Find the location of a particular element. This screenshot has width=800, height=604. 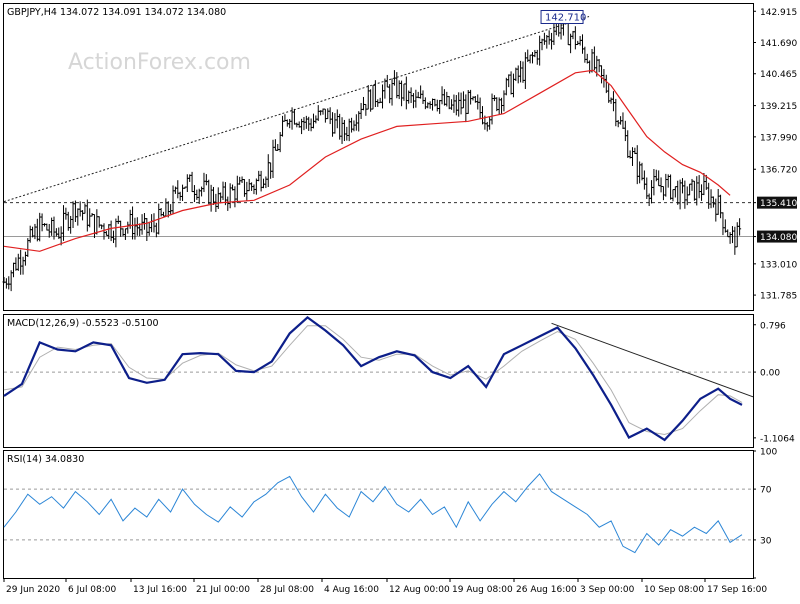

rsi-tick-label: 30 is located at coordinates (766, 541).